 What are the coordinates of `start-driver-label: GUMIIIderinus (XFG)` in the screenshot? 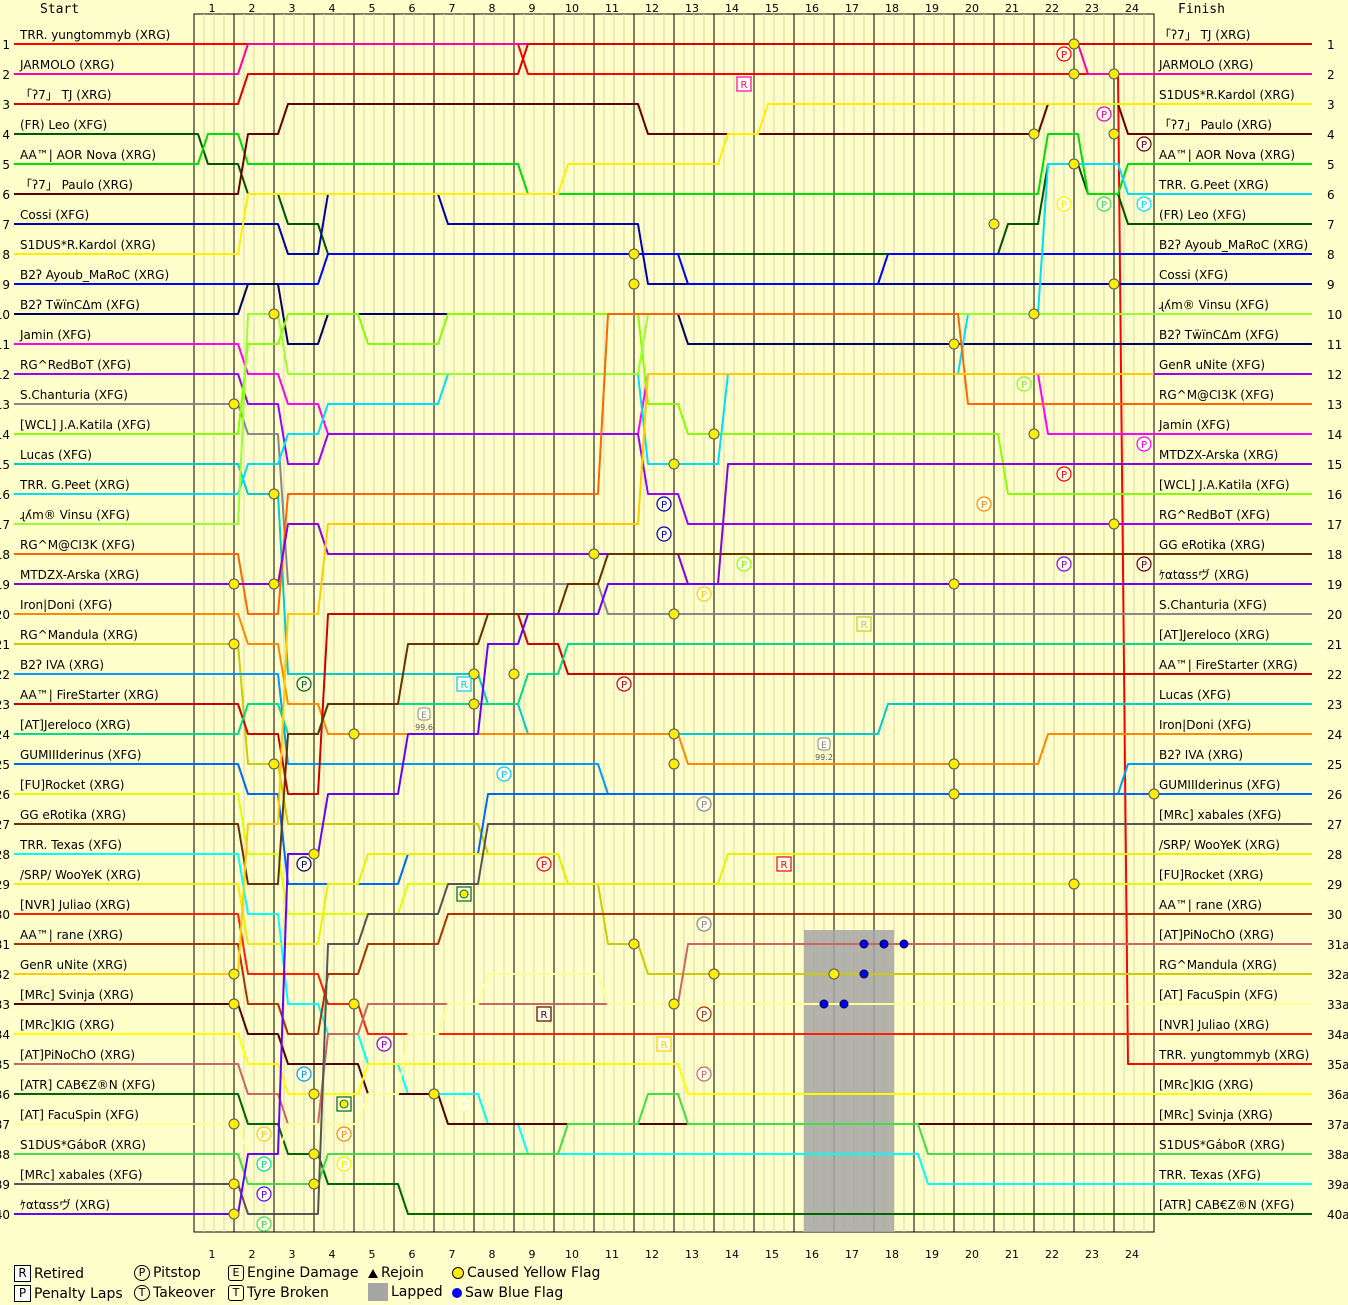 It's located at (80, 755).